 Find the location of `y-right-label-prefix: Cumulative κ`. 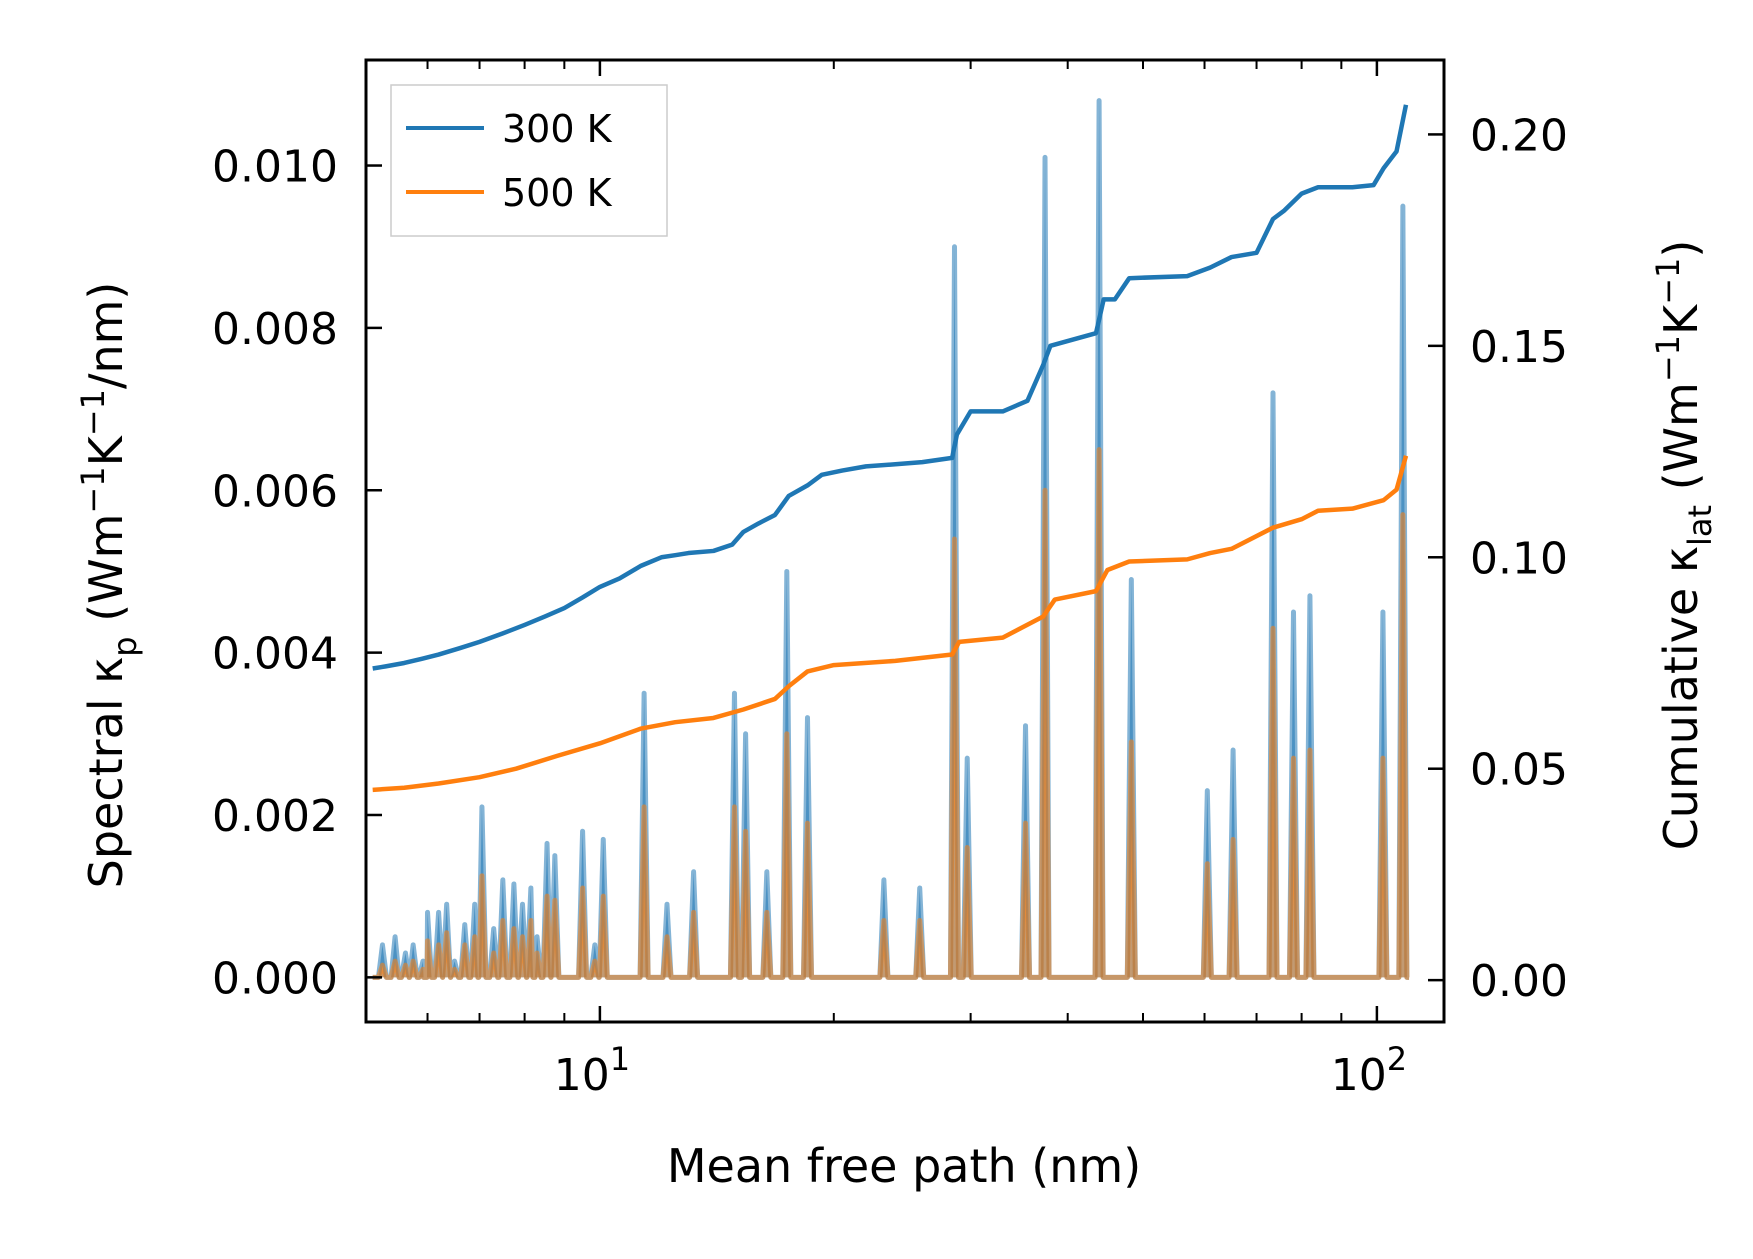

y-right-label-prefix: Cumulative κ is located at coordinates (1681, 698).